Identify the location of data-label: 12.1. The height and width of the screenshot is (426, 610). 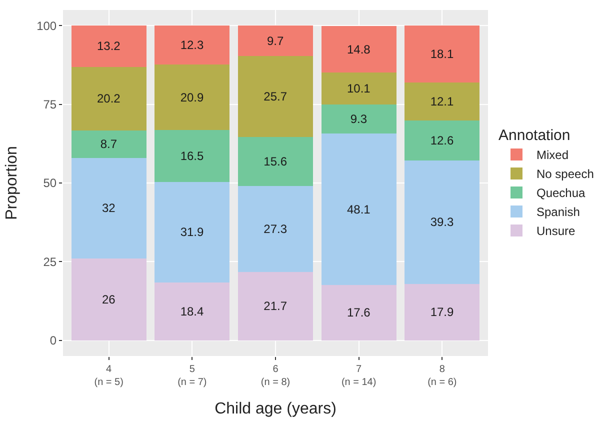
(442, 101).